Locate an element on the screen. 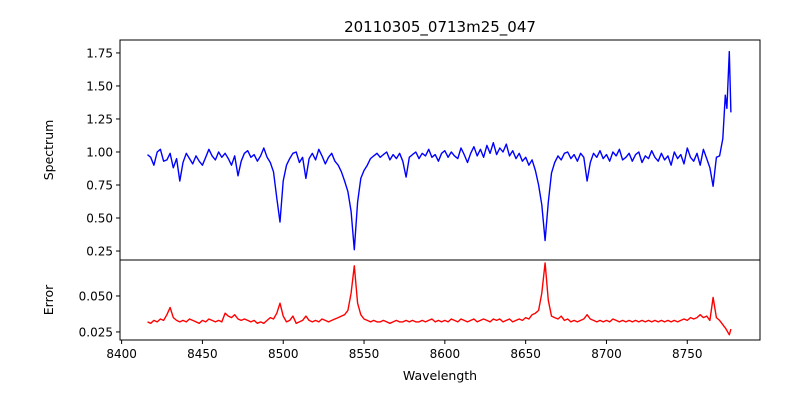 Image resolution: width=800 pixels, height=404 pixels. y-tick-label: 1.25 is located at coordinates (99, 119).